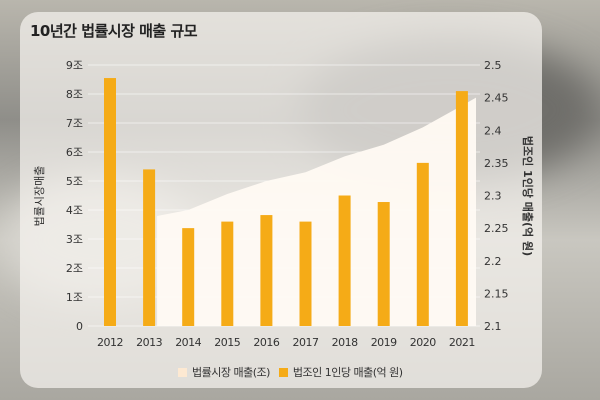  What do you see at coordinates (423, 342) in the screenshot?
I see `x-tick-label: 2020` at bounding box center [423, 342].